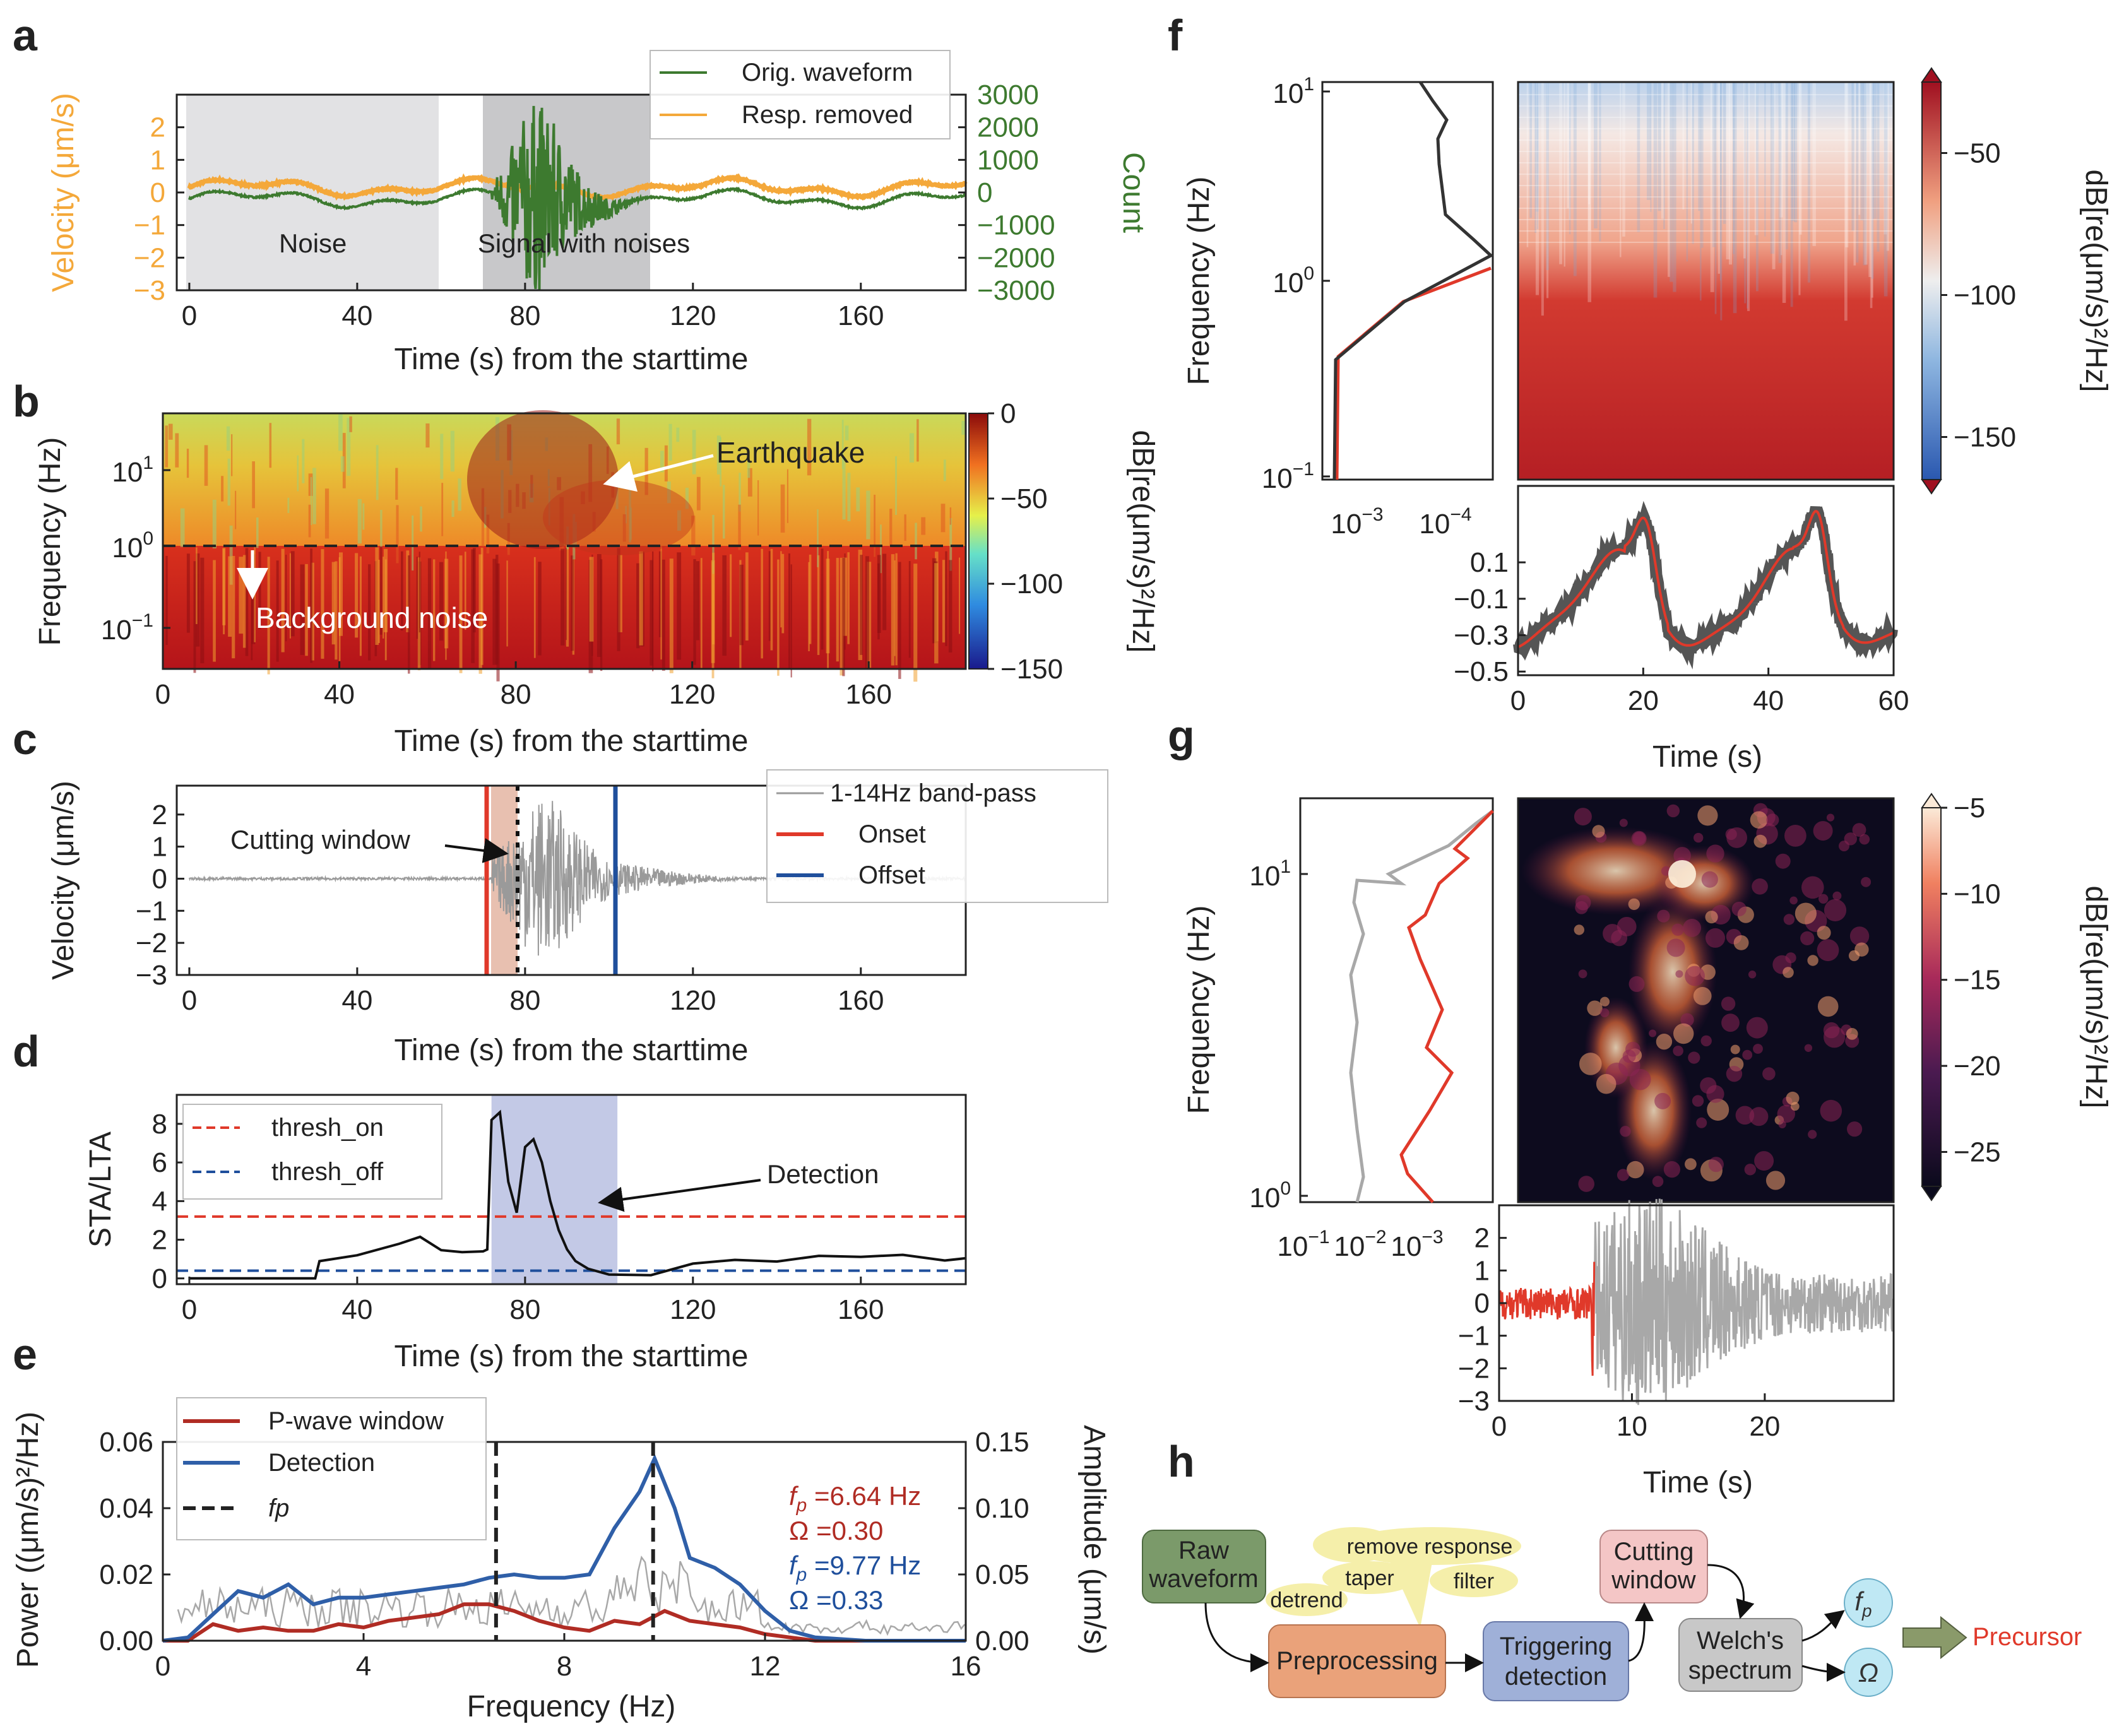  Describe the element at coordinates (524, 1000) in the screenshot. I see `x-tick-label-c: 80` at that location.